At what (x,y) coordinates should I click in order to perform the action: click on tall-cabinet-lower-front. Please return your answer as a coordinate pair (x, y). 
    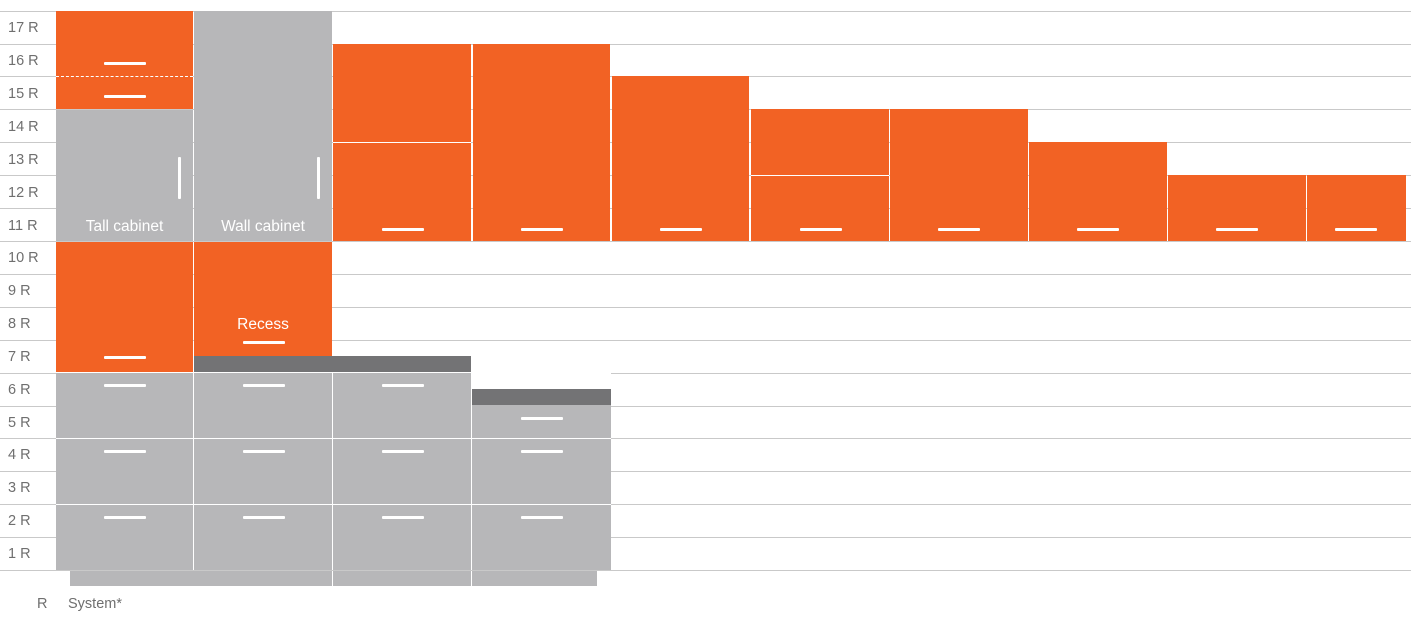
    Looking at the image, I should click on (124, 307).